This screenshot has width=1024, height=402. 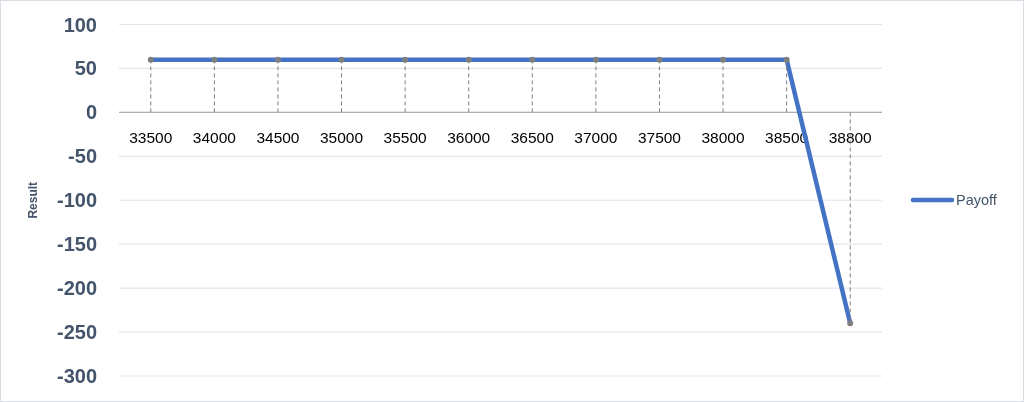 What do you see at coordinates (723, 137) in the screenshot?
I see `x-tick-label: 38000` at bounding box center [723, 137].